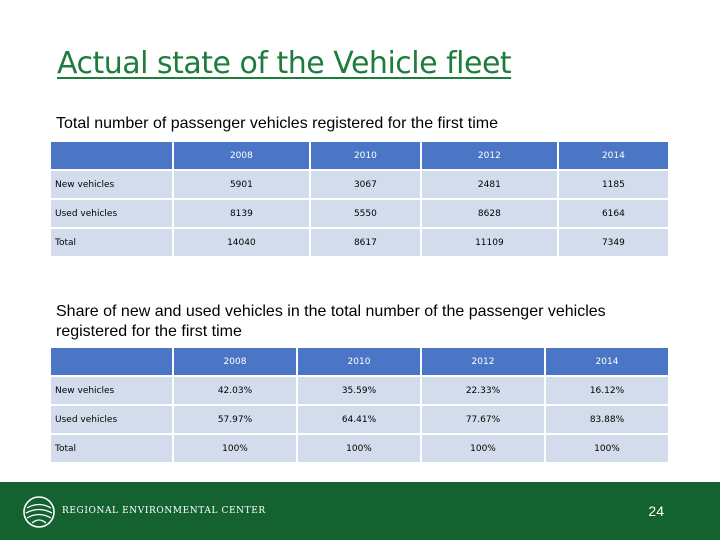 Image resolution: width=720 pixels, height=540 pixels. Describe the element at coordinates (39, 512) in the screenshot. I see `rec-globe-logo-icon` at that location.